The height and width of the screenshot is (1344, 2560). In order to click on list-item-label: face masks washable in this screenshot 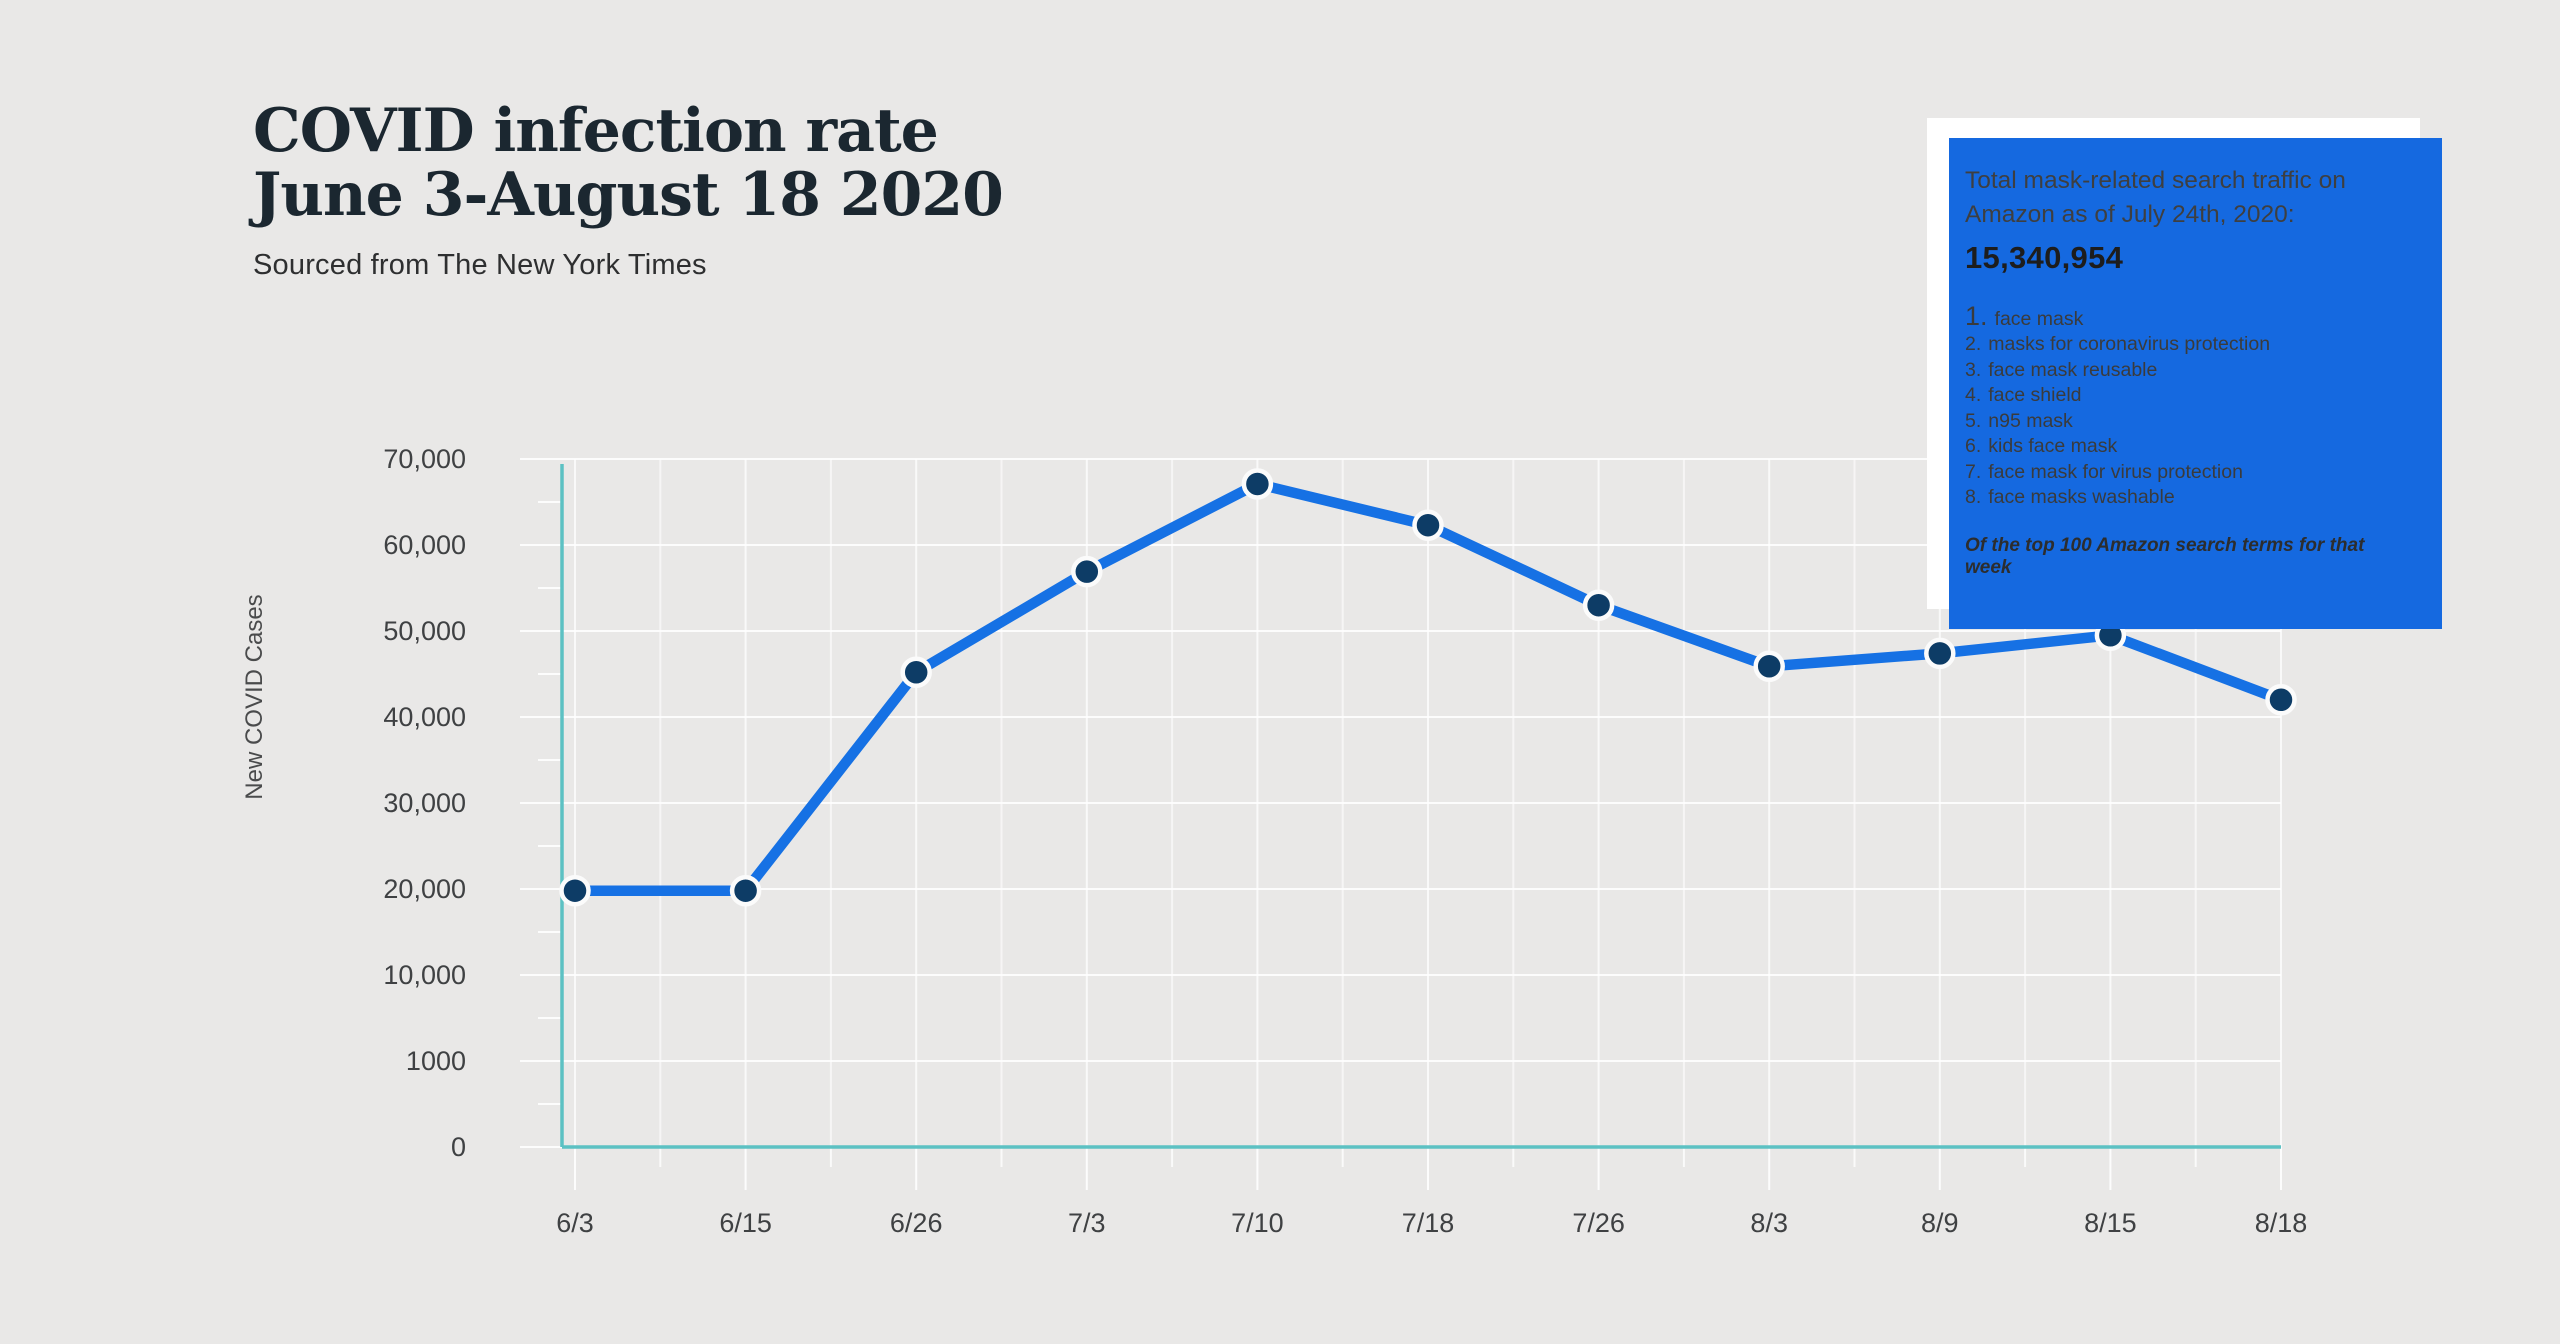, I will do `click(2081, 497)`.